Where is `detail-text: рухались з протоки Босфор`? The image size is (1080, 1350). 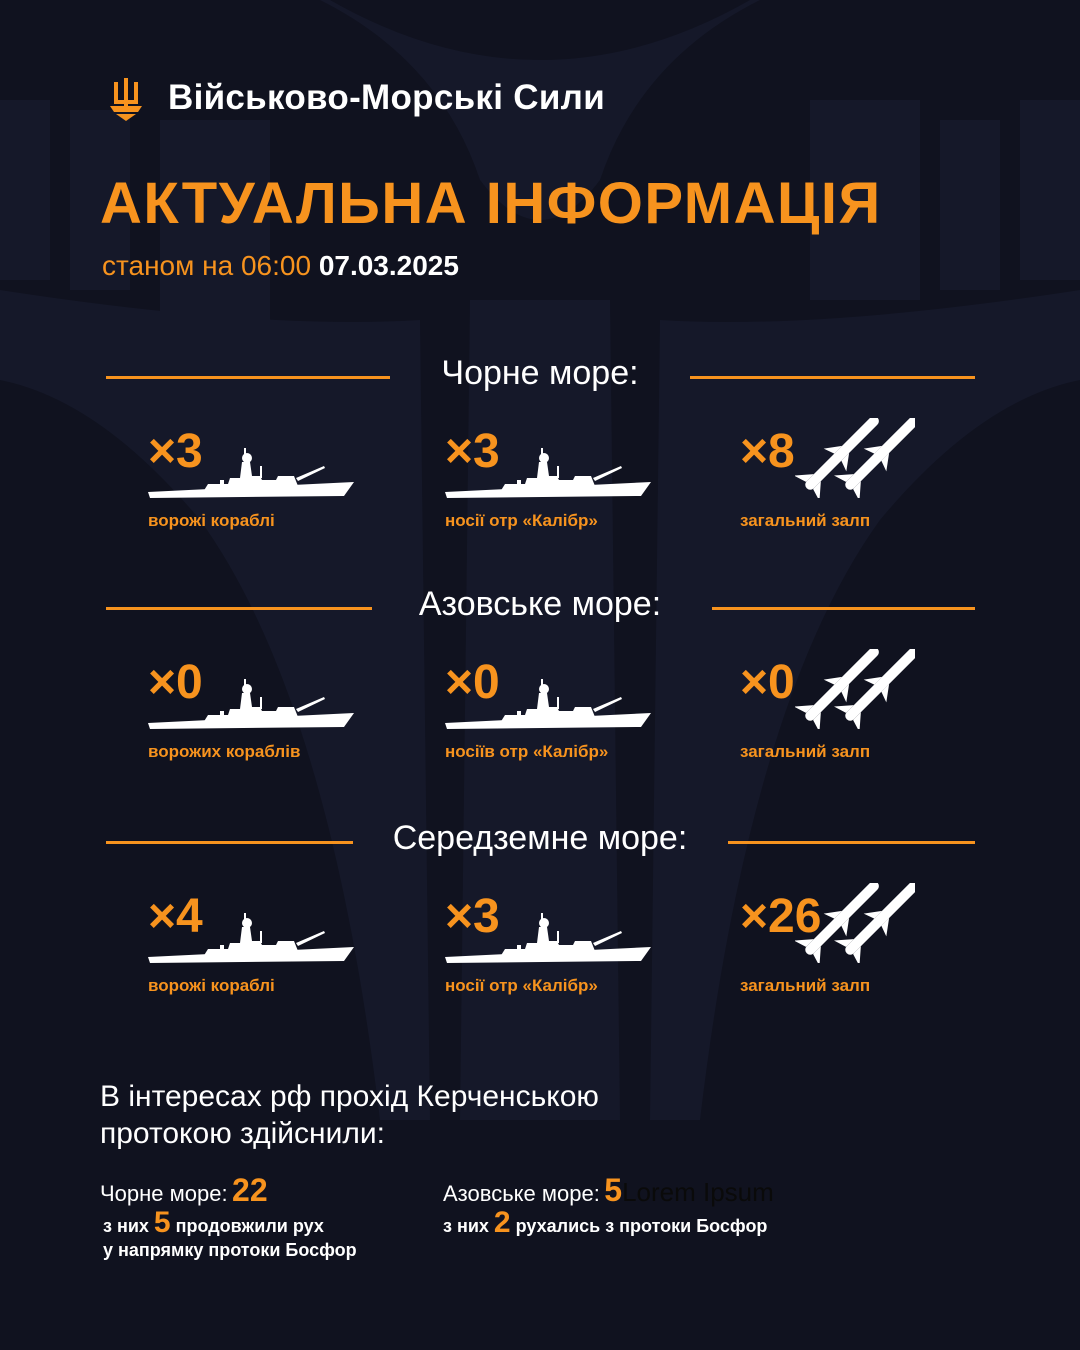 detail-text: рухались з протоки Босфор is located at coordinates (641, 1226).